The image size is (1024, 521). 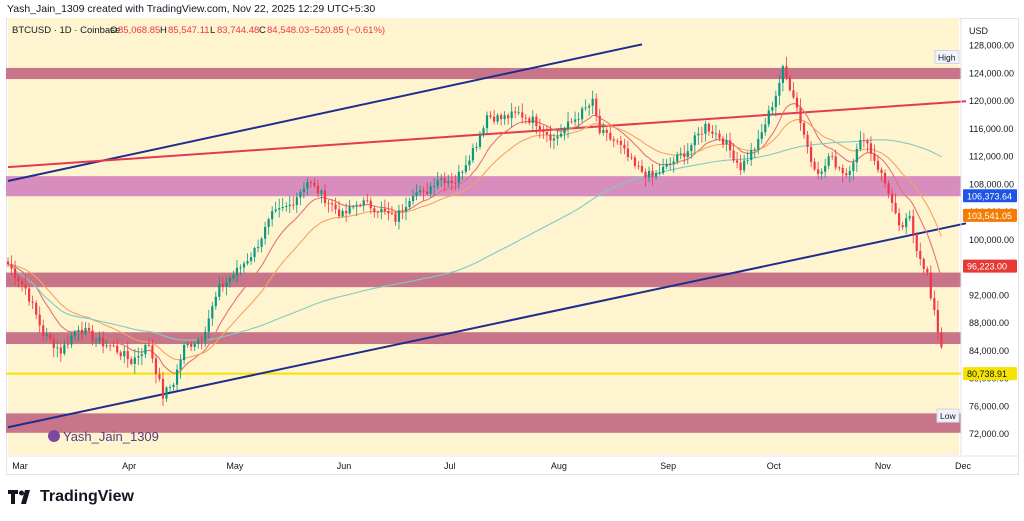 What do you see at coordinates (991, 46) in the screenshot?
I see `price-tick-label: 128,000.00` at bounding box center [991, 46].